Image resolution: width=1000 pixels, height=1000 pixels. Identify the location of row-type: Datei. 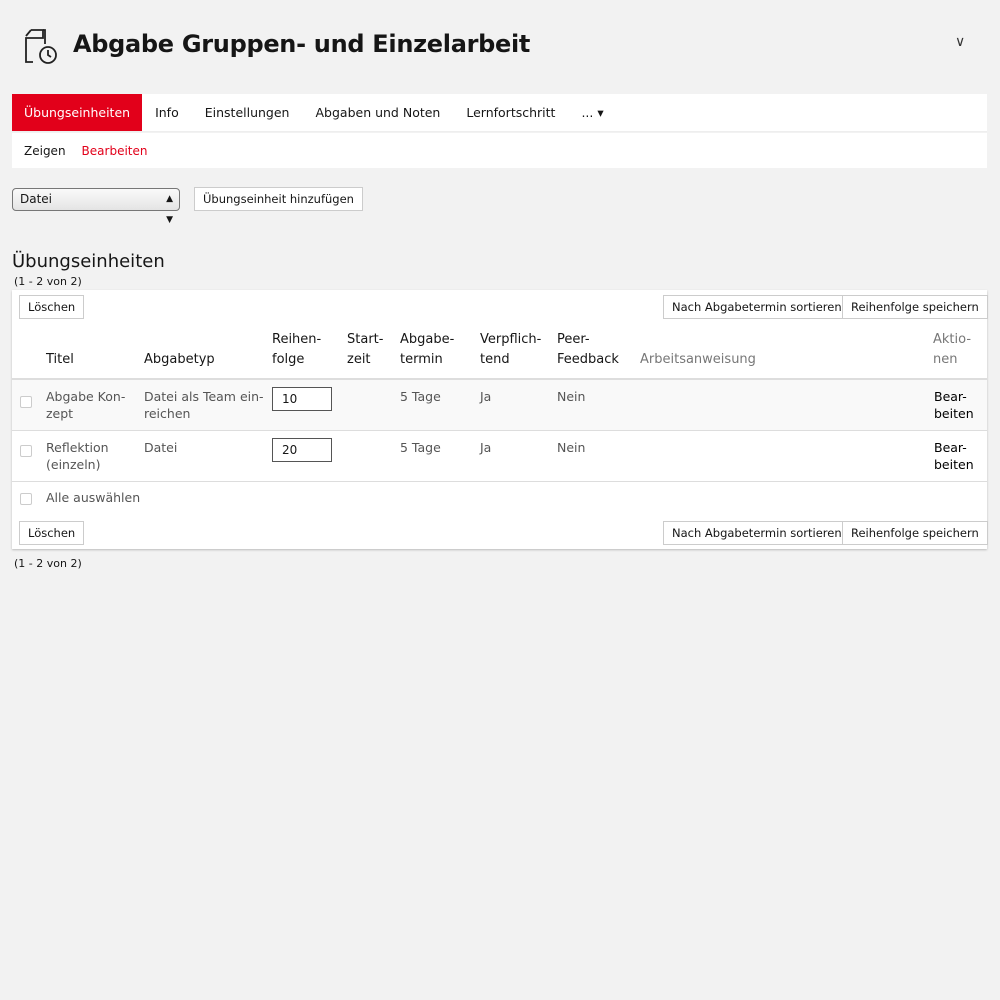
(161, 447).